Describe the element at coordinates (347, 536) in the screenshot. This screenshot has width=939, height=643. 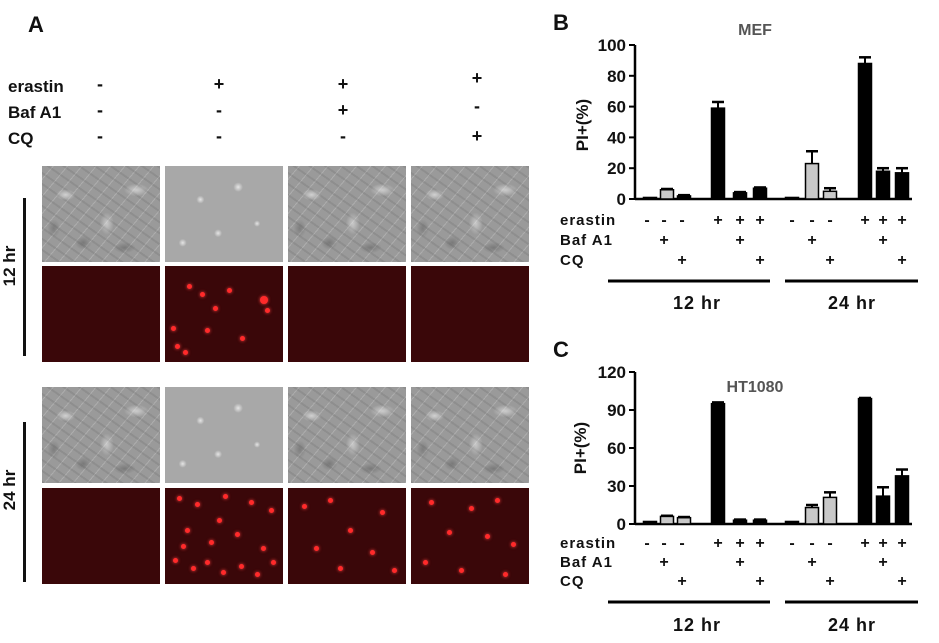
I see `micrograph-pi-24hr-erastin-bafa1` at that location.